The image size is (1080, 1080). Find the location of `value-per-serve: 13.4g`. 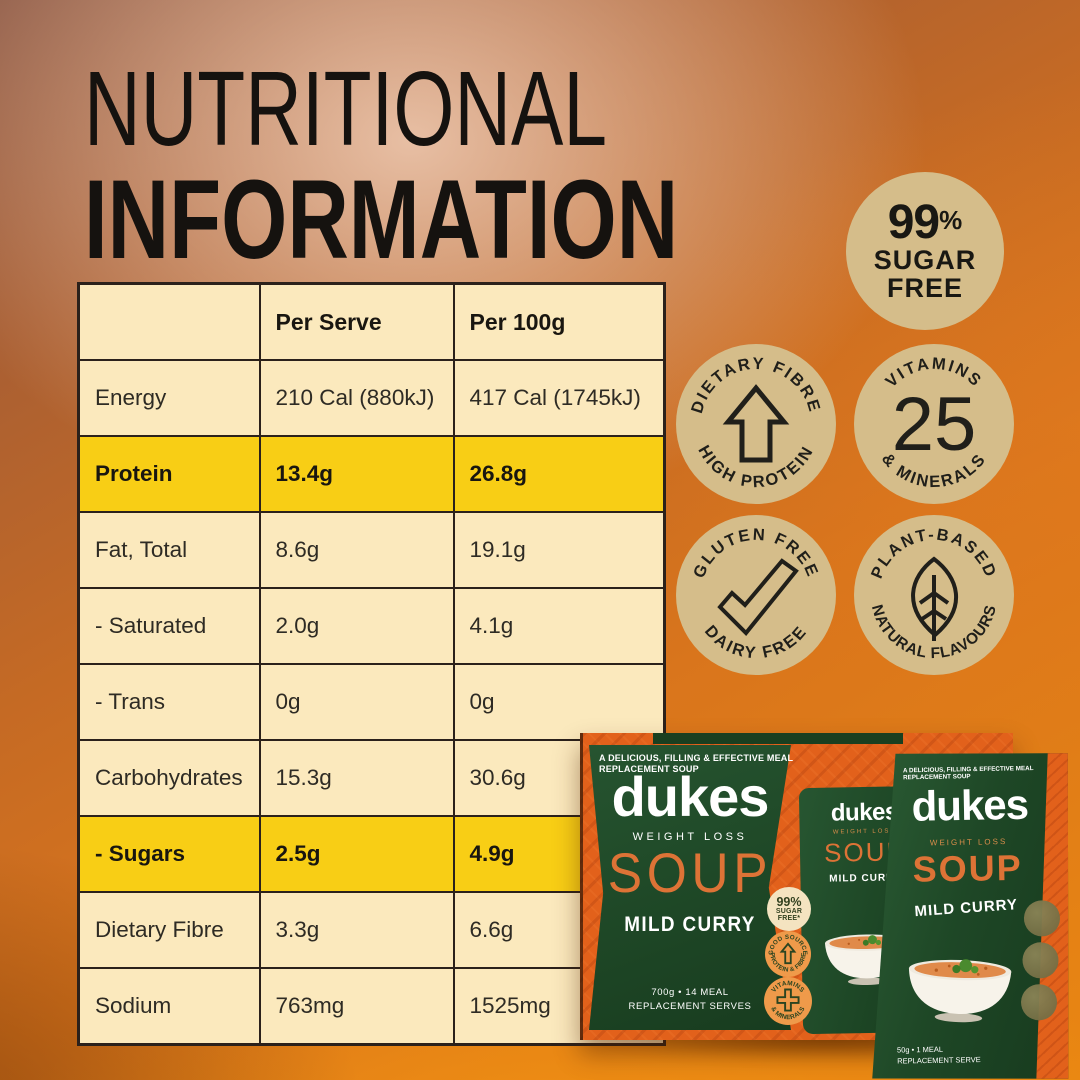

value-per-serve: 13.4g is located at coordinates (356, 474).